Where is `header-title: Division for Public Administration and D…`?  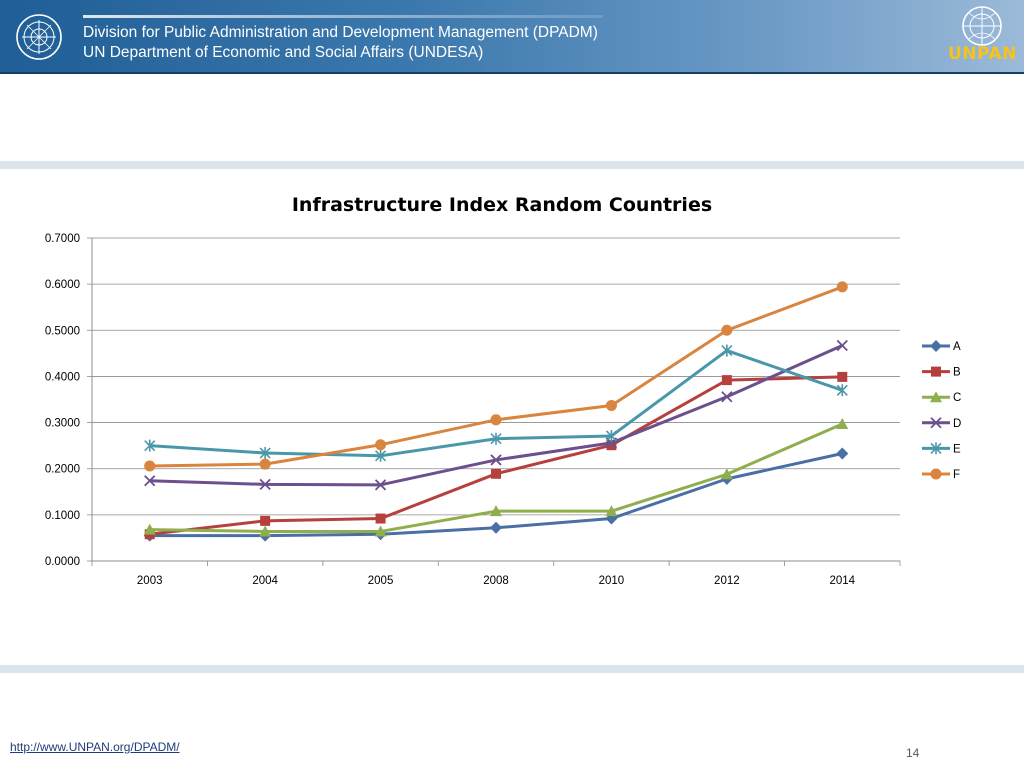
header-title: Division for Public Administration and D… is located at coordinates (343, 39).